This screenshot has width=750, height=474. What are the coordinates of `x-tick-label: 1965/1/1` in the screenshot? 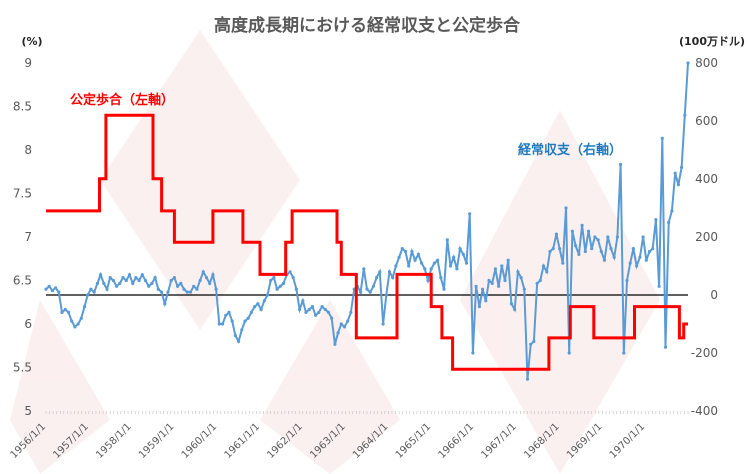 It's located at (414, 441).